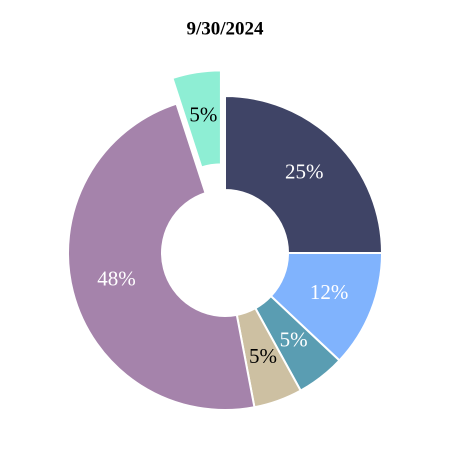 This screenshot has width=450, height=450. What do you see at coordinates (225, 28) in the screenshot?
I see `chart-title: 9/30/2024` at bounding box center [225, 28].